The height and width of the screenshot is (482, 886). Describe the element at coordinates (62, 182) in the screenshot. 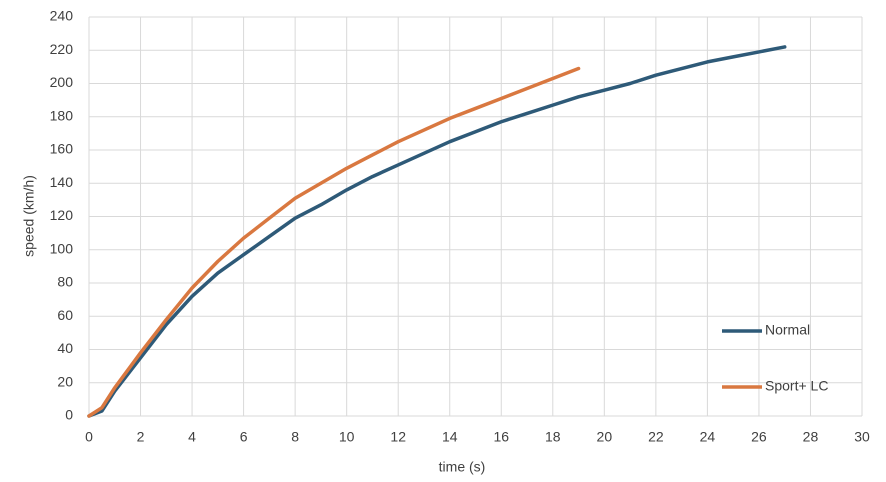

I see `y-tick-label: 140` at that location.